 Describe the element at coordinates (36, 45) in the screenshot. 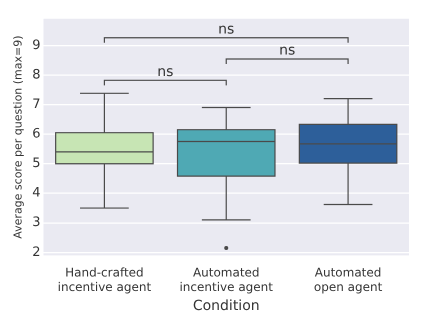

I see `y-tick-label: 9` at that location.